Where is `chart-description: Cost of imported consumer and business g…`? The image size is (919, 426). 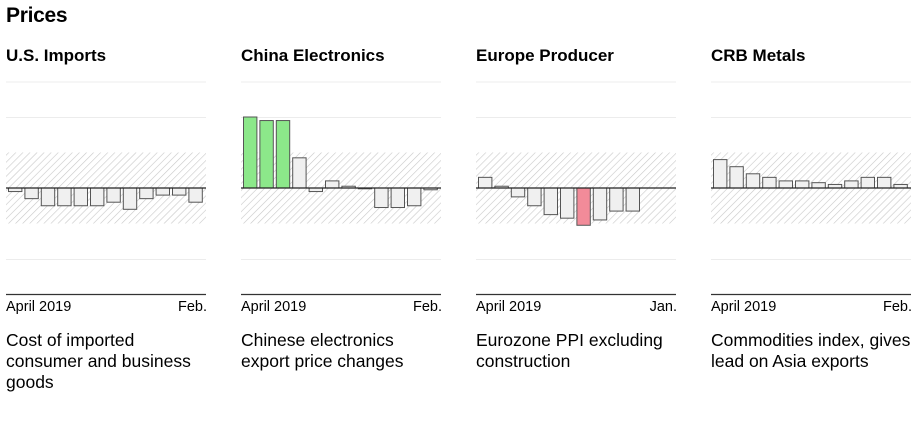 chart-description: Cost of imported consumer and business g… is located at coordinates (98, 361).